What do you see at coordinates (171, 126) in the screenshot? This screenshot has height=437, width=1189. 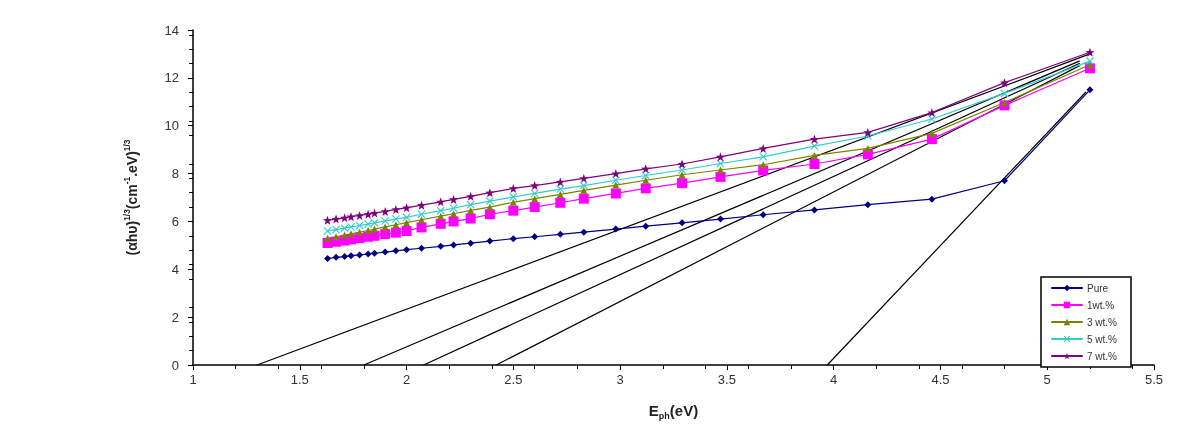 I see `y-tick-label: 10` at bounding box center [171, 126].